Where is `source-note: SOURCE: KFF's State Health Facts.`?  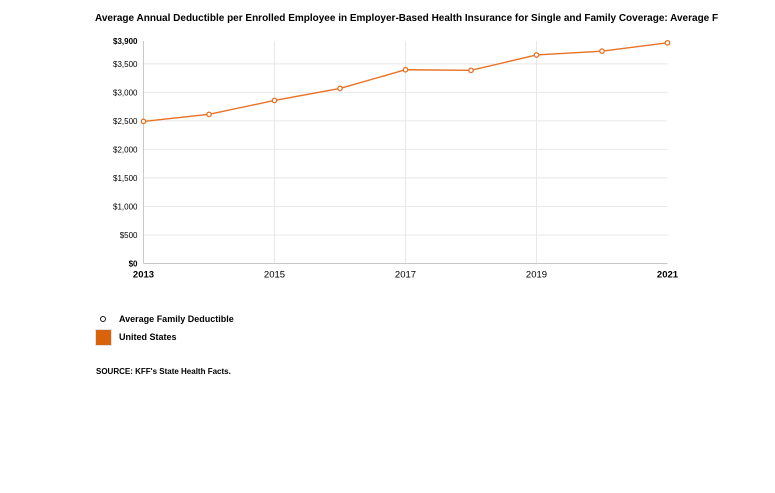
source-note: SOURCE: KFF's State Health Facts. is located at coordinates (163, 371).